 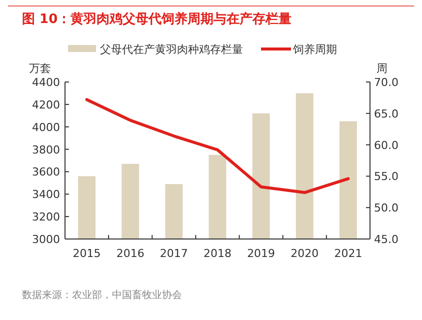 What do you see at coordinates (46, 149) in the screenshot?
I see `y-tick-label: 3800` at bounding box center [46, 149].